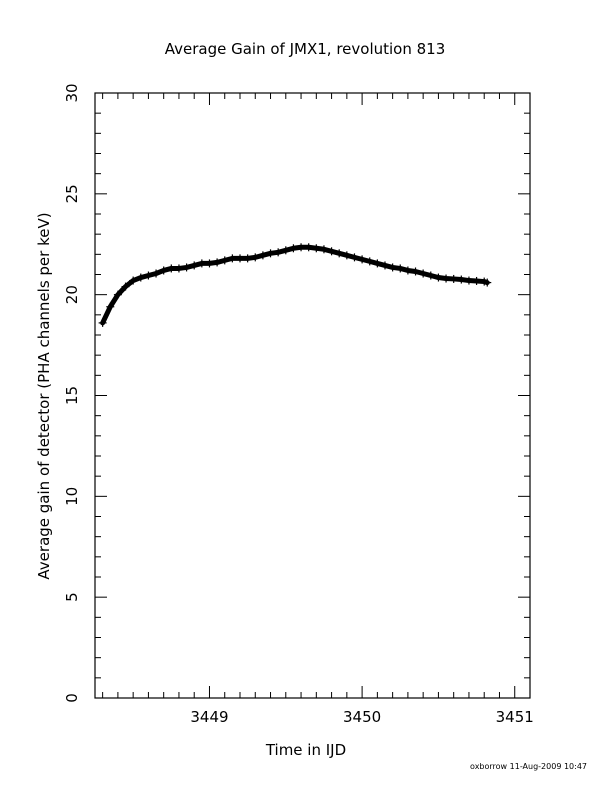 This screenshot has height=792, width=612. I want to click on y-tick-label: 0, so click(72, 698).